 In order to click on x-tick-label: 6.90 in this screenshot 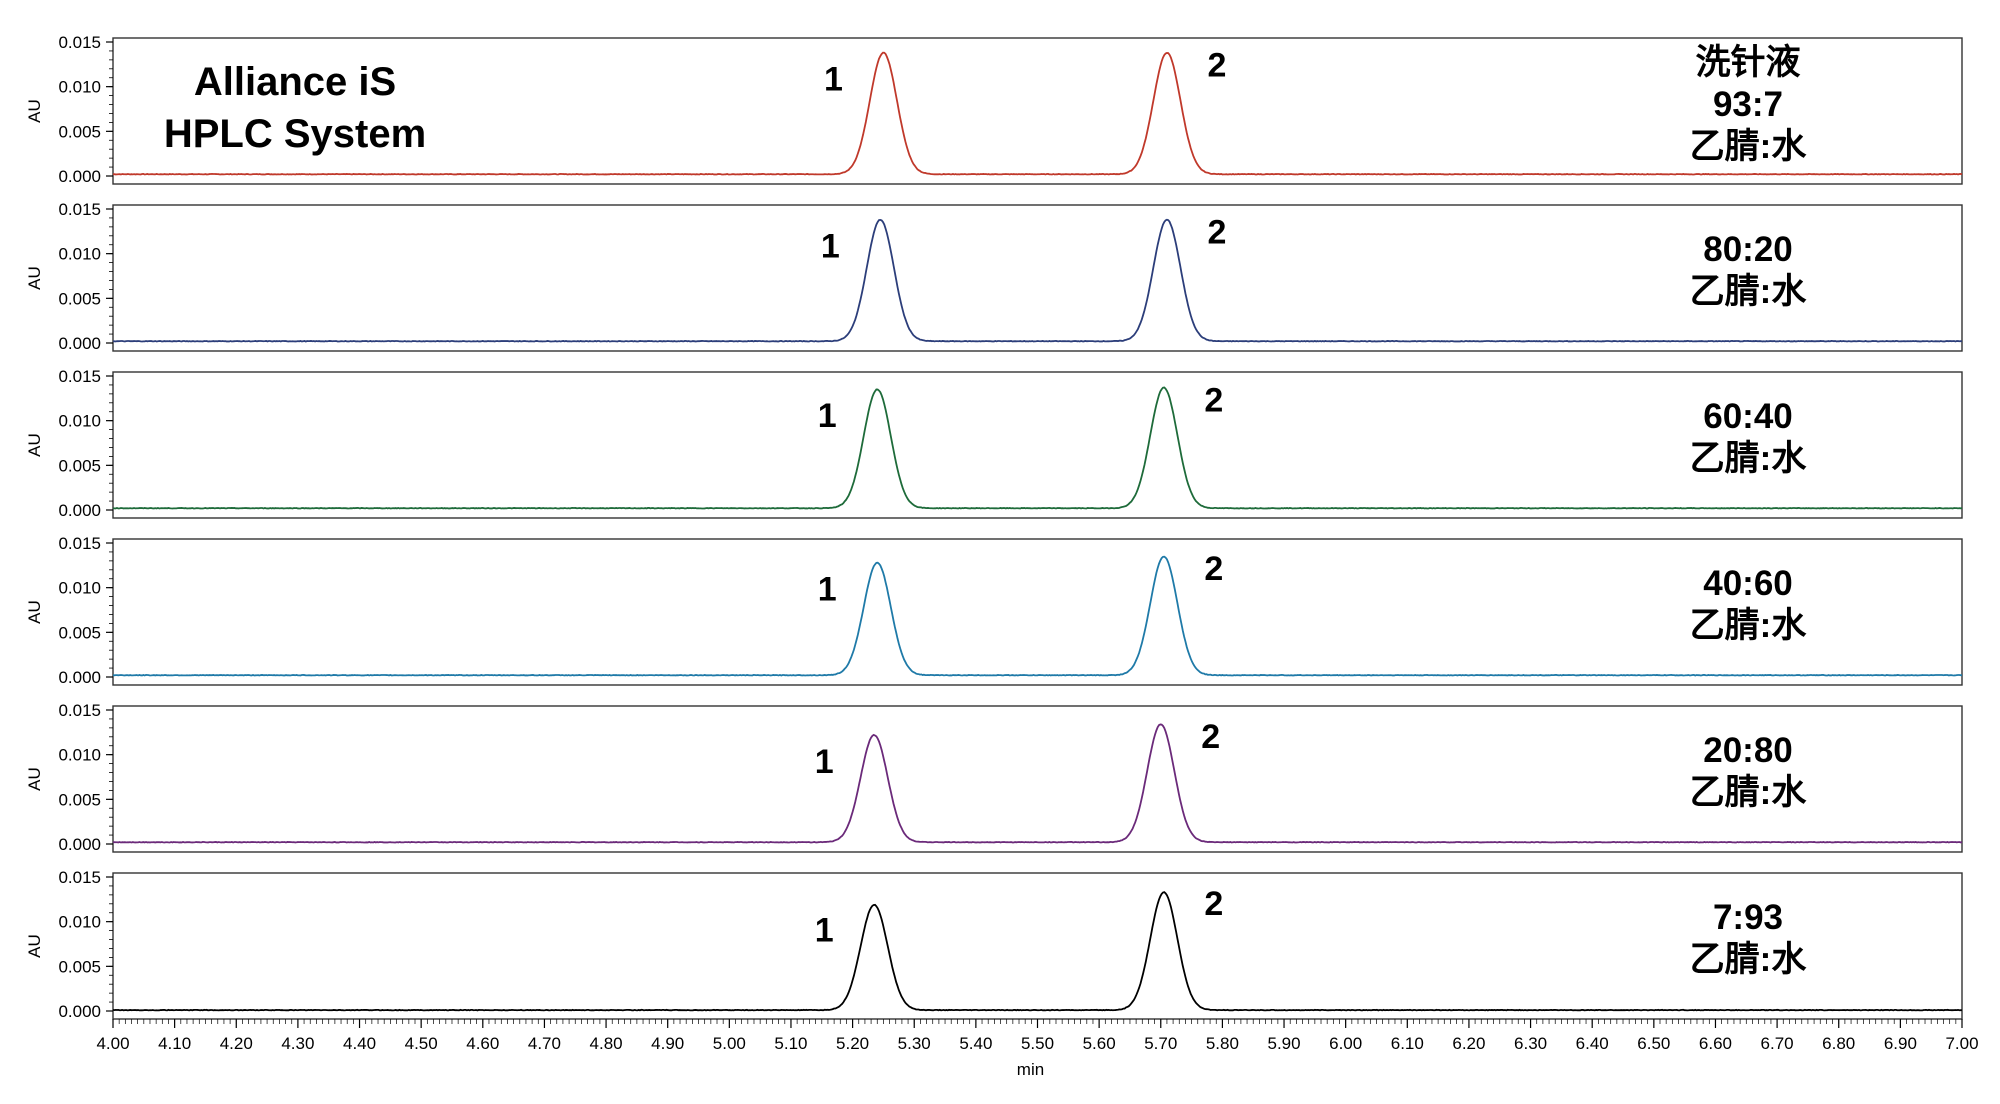, I will do `click(1900, 1043)`.